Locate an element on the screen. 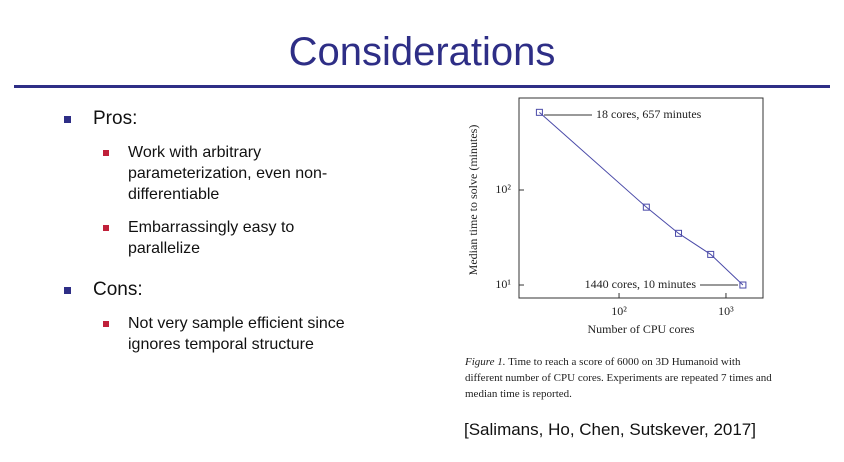 The width and height of the screenshot is (844, 462). x-axis-label: Number of CPU cores is located at coordinates (641, 329).